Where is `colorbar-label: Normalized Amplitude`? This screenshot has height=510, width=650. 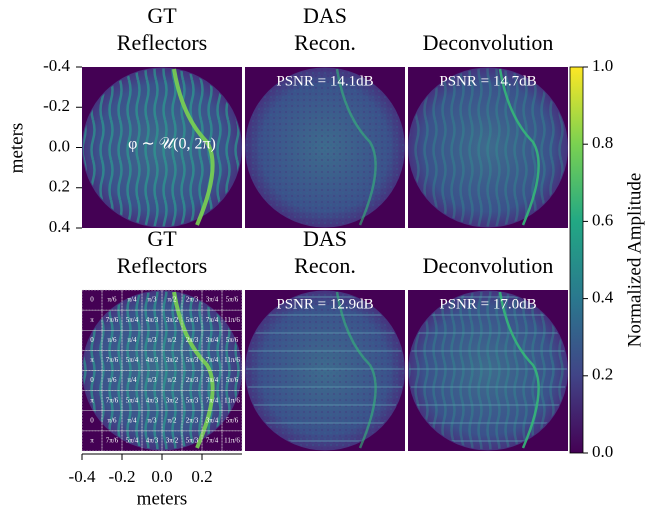 colorbar-label: Normalized Amplitude is located at coordinates (634, 260).